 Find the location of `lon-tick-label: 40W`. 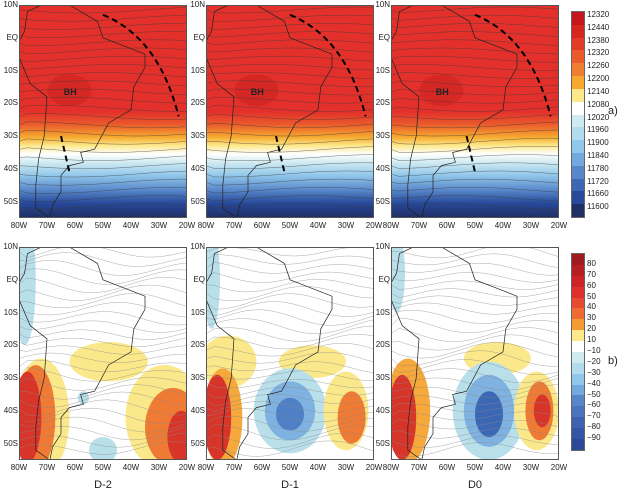

lon-tick-label: 40W is located at coordinates (131, 225).